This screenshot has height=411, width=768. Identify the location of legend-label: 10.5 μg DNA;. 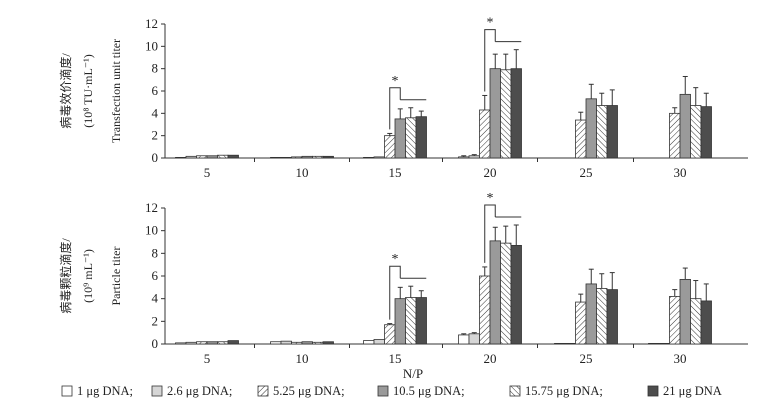
(429, 391).